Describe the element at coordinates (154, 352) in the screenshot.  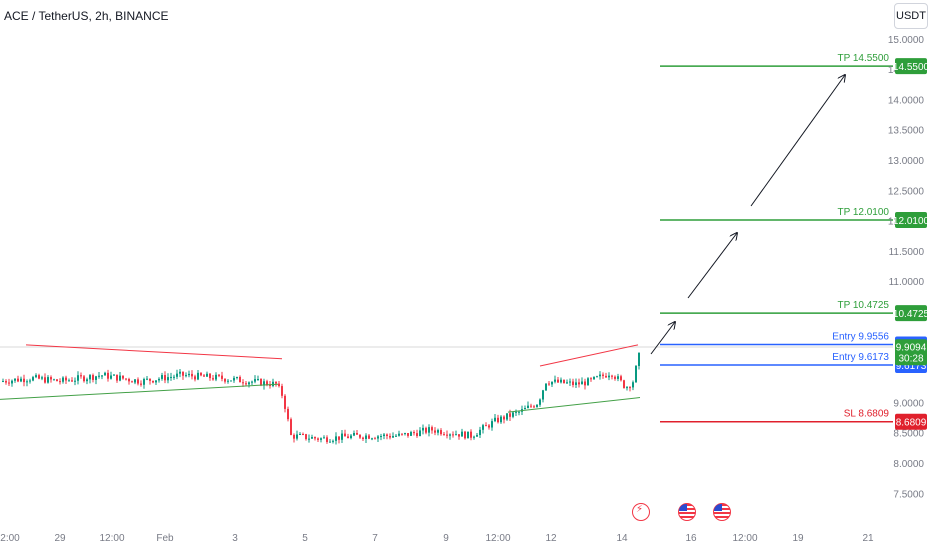
I see `resistance-line` at that location.